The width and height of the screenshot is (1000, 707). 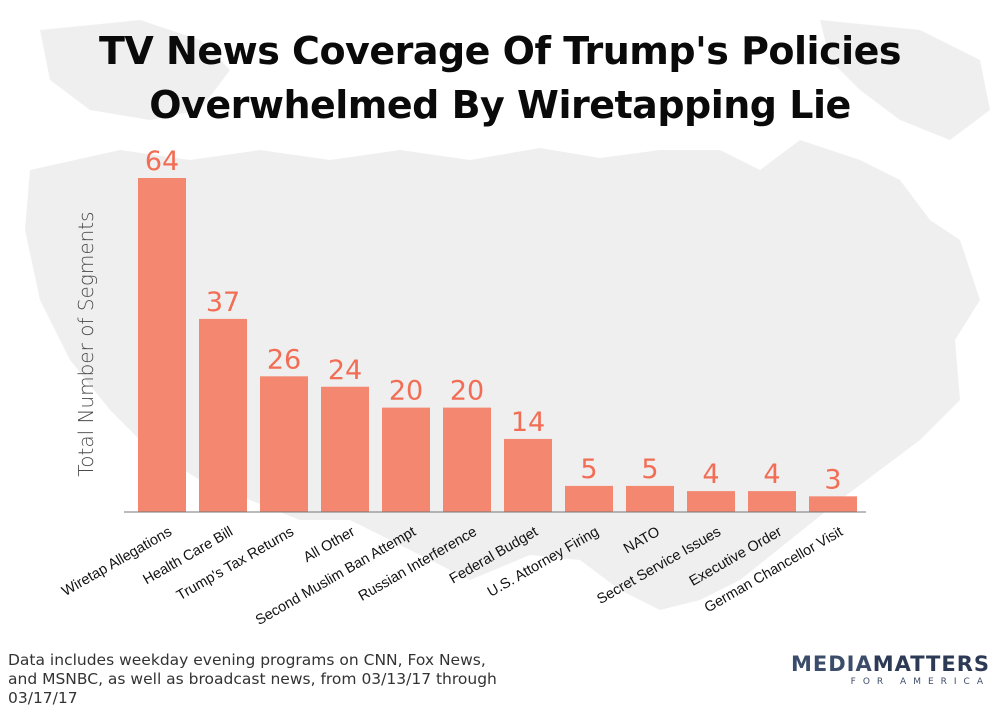 What do you see at coordinates (642, 540) in the screenshot?
I see `category-label: NATO` at bounding box center [642, 540].